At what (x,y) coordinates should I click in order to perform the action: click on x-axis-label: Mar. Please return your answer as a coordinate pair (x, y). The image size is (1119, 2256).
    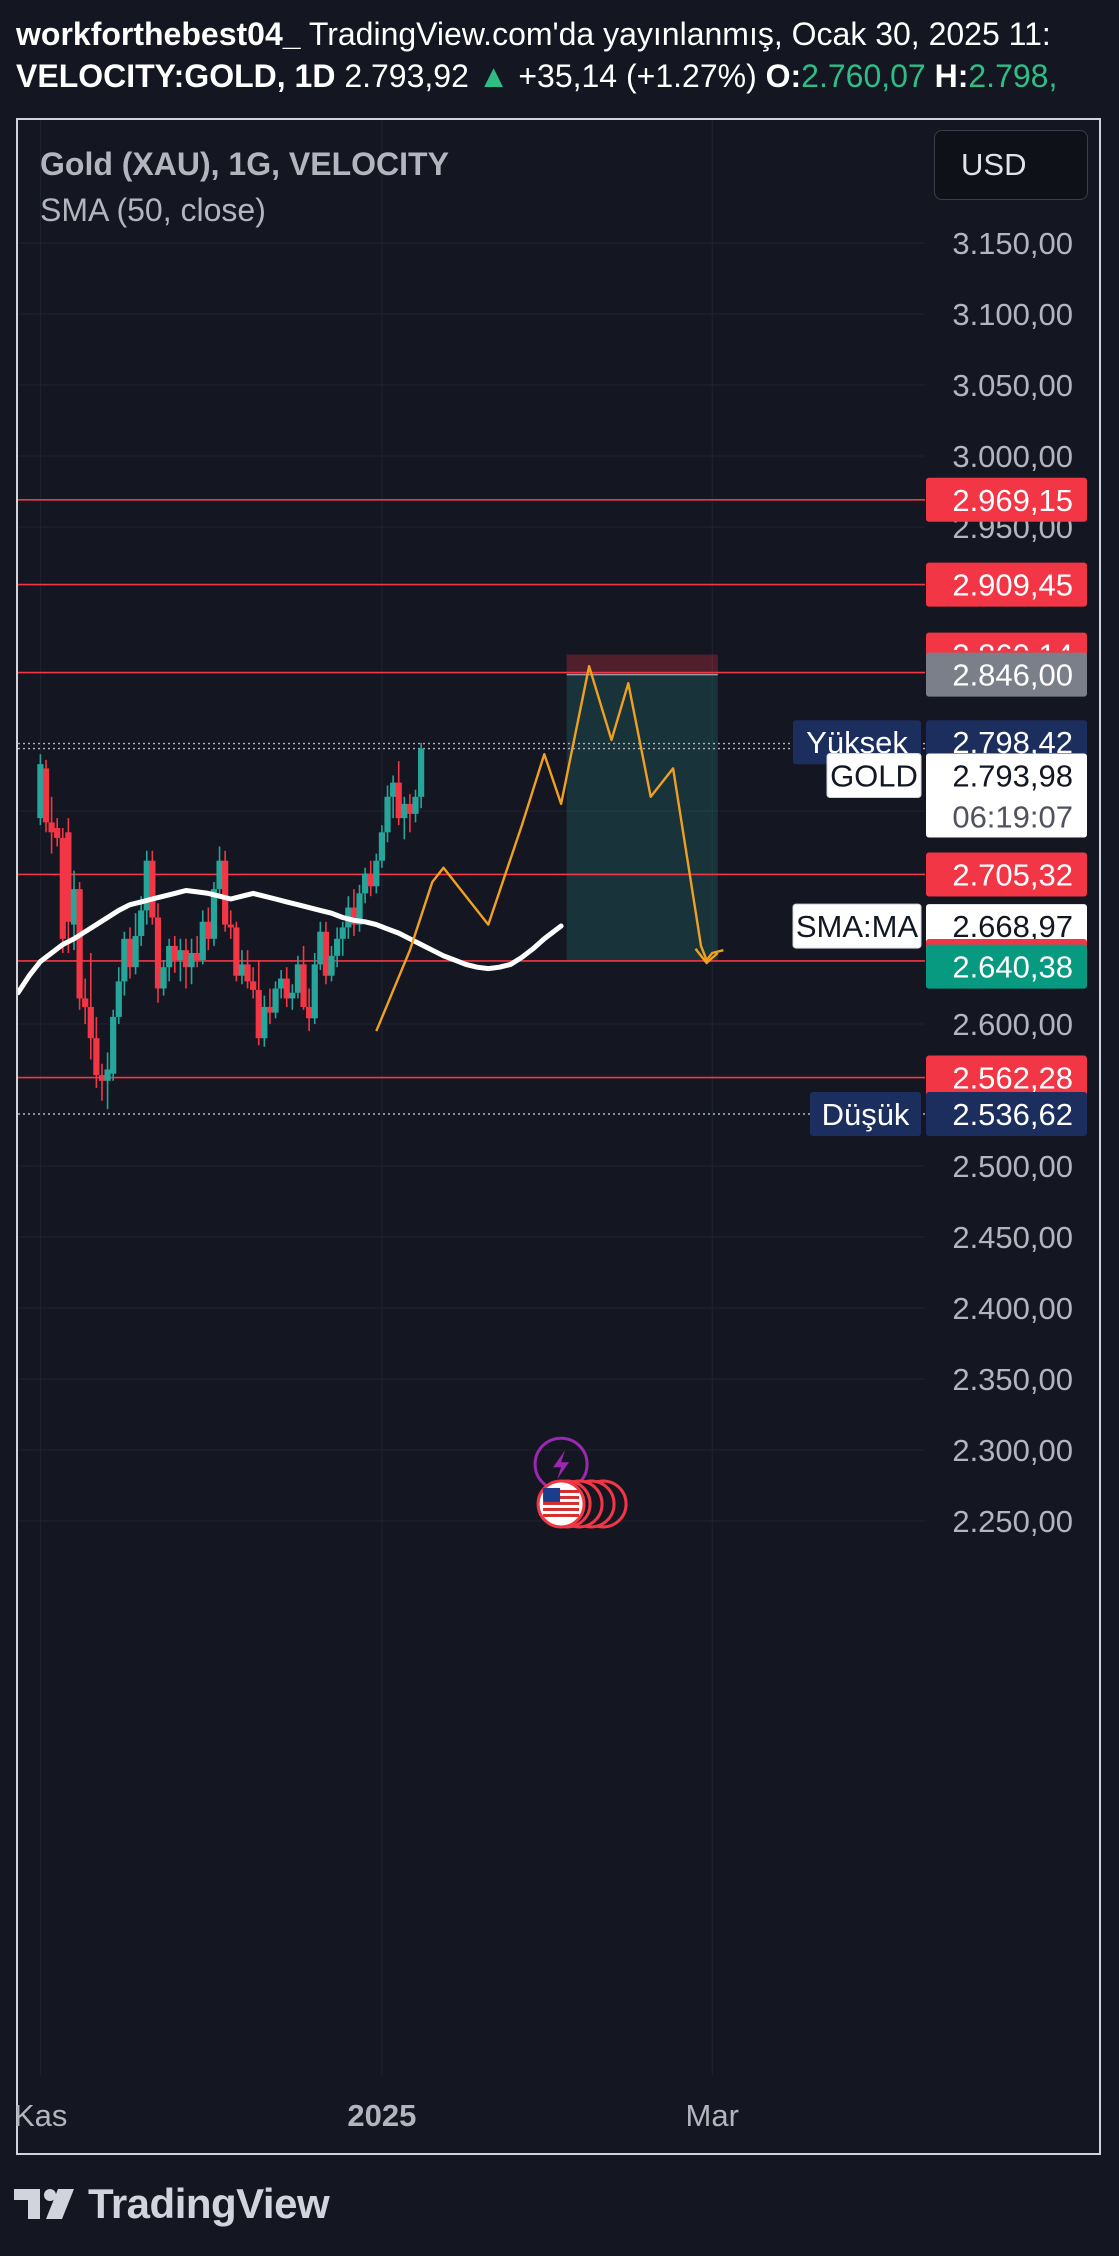
    Looking at the image, I should click on (712, 2115).